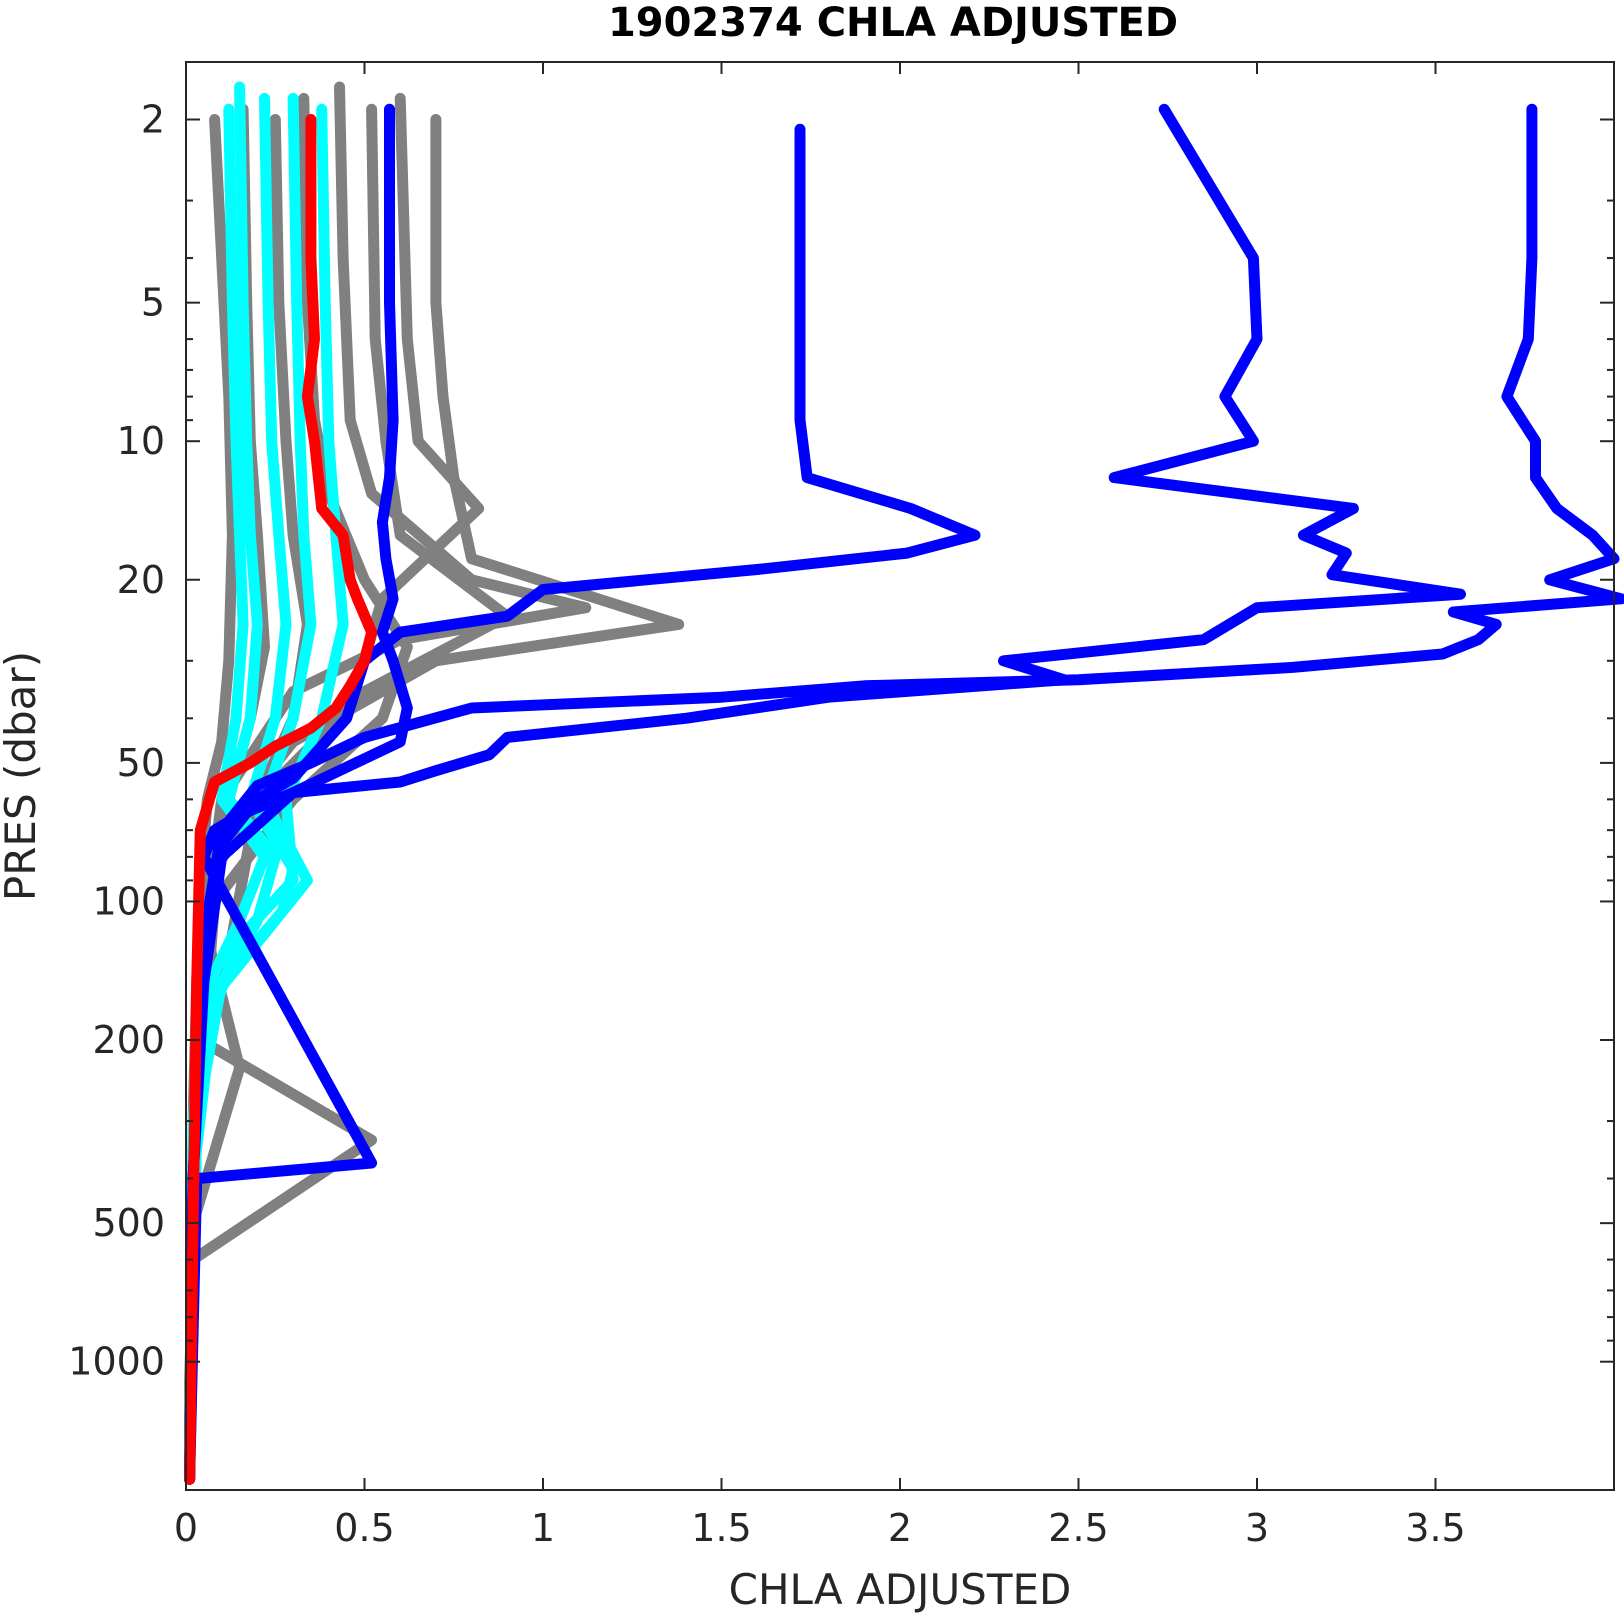  What do you see at coordinates (543, 1528) in the screenshot?
I see `x-tick-label: 1` at bounding box center [543, 1528].